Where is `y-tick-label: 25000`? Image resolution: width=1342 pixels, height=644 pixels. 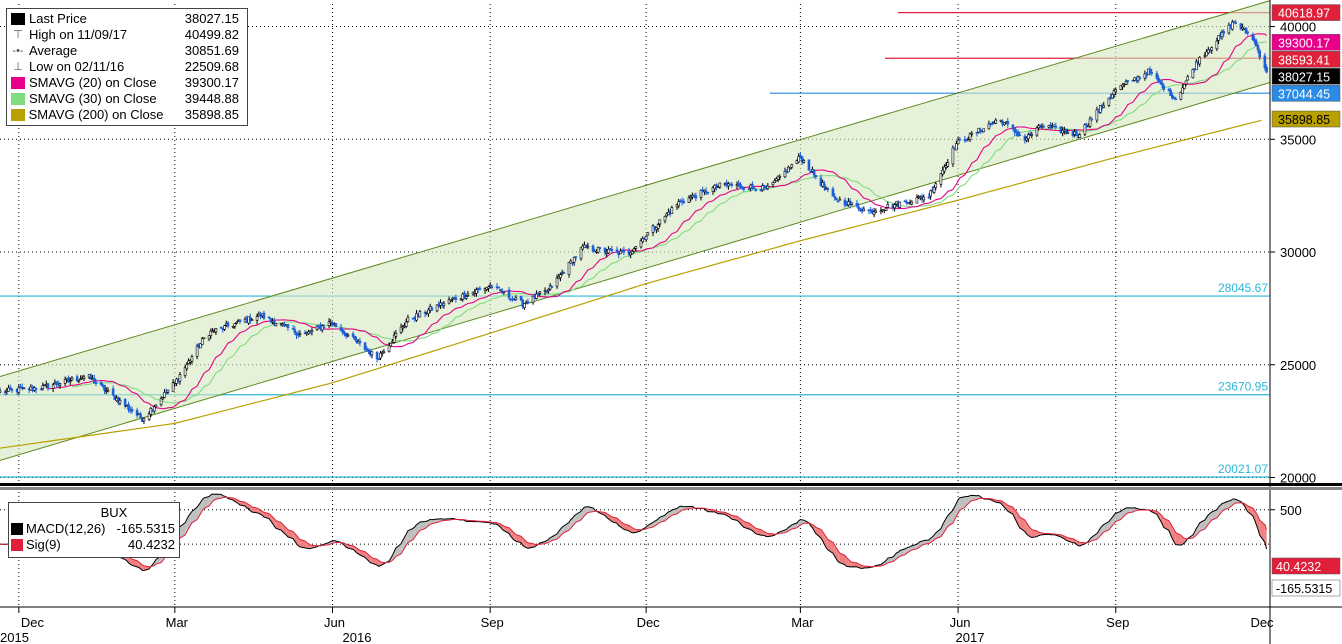
y-tick-label: 25000 is located at coordinates (1298, 365).